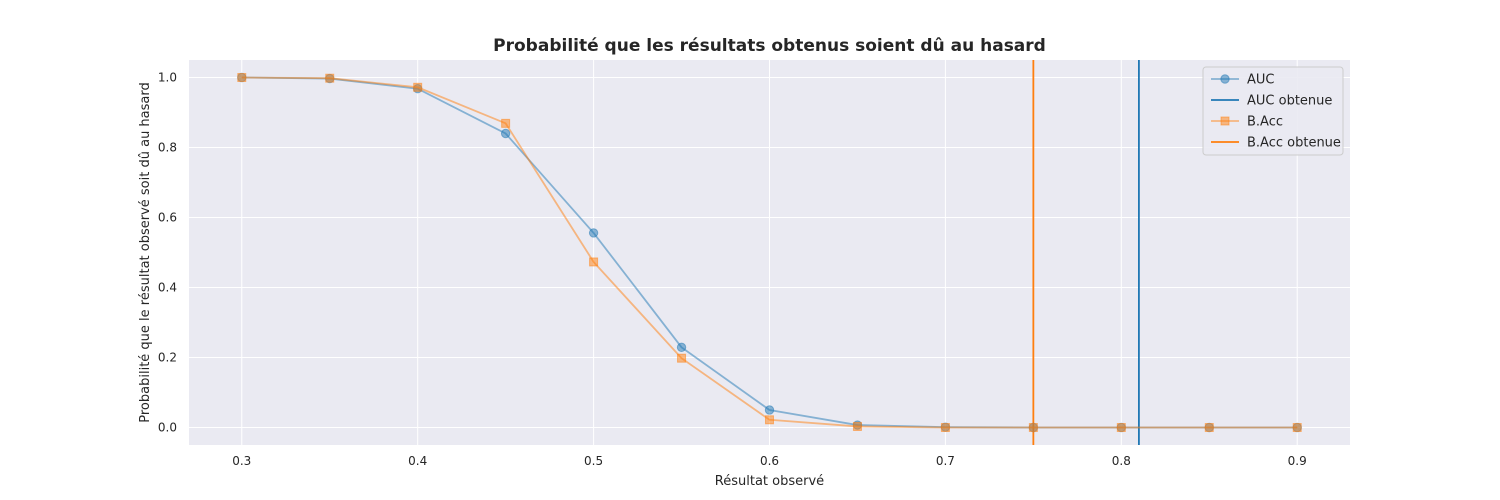 This screenshot has height=500, width=1500. Describe the element at coordinates (167, 288) in the screenshot. I see `y-tick-label: 0.4` at that location.